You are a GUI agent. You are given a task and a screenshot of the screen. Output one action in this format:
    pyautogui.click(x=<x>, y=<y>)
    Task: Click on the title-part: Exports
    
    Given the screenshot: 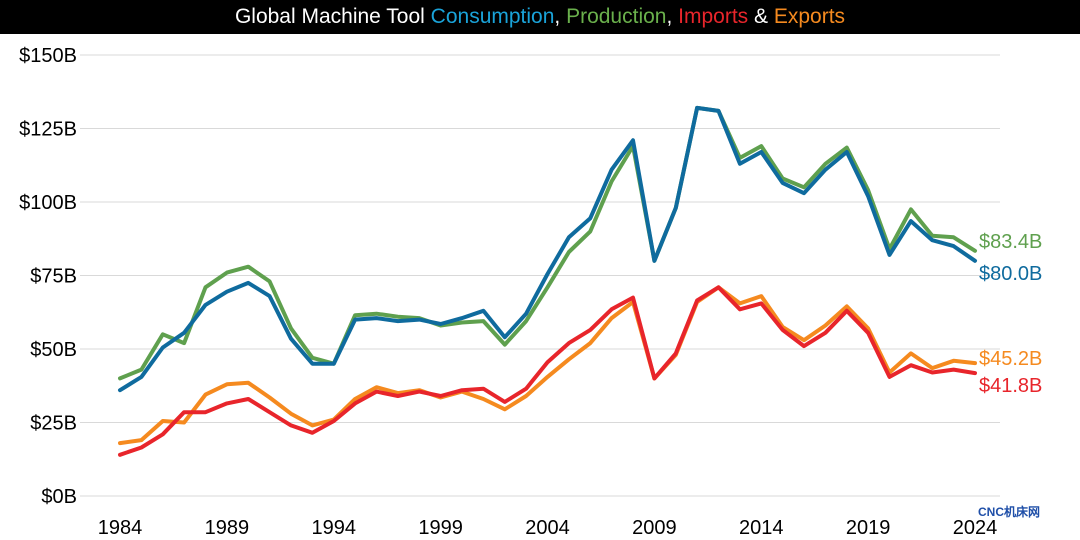 What is the action you would take?
    pyautogui.click(x=809, y=16)
    